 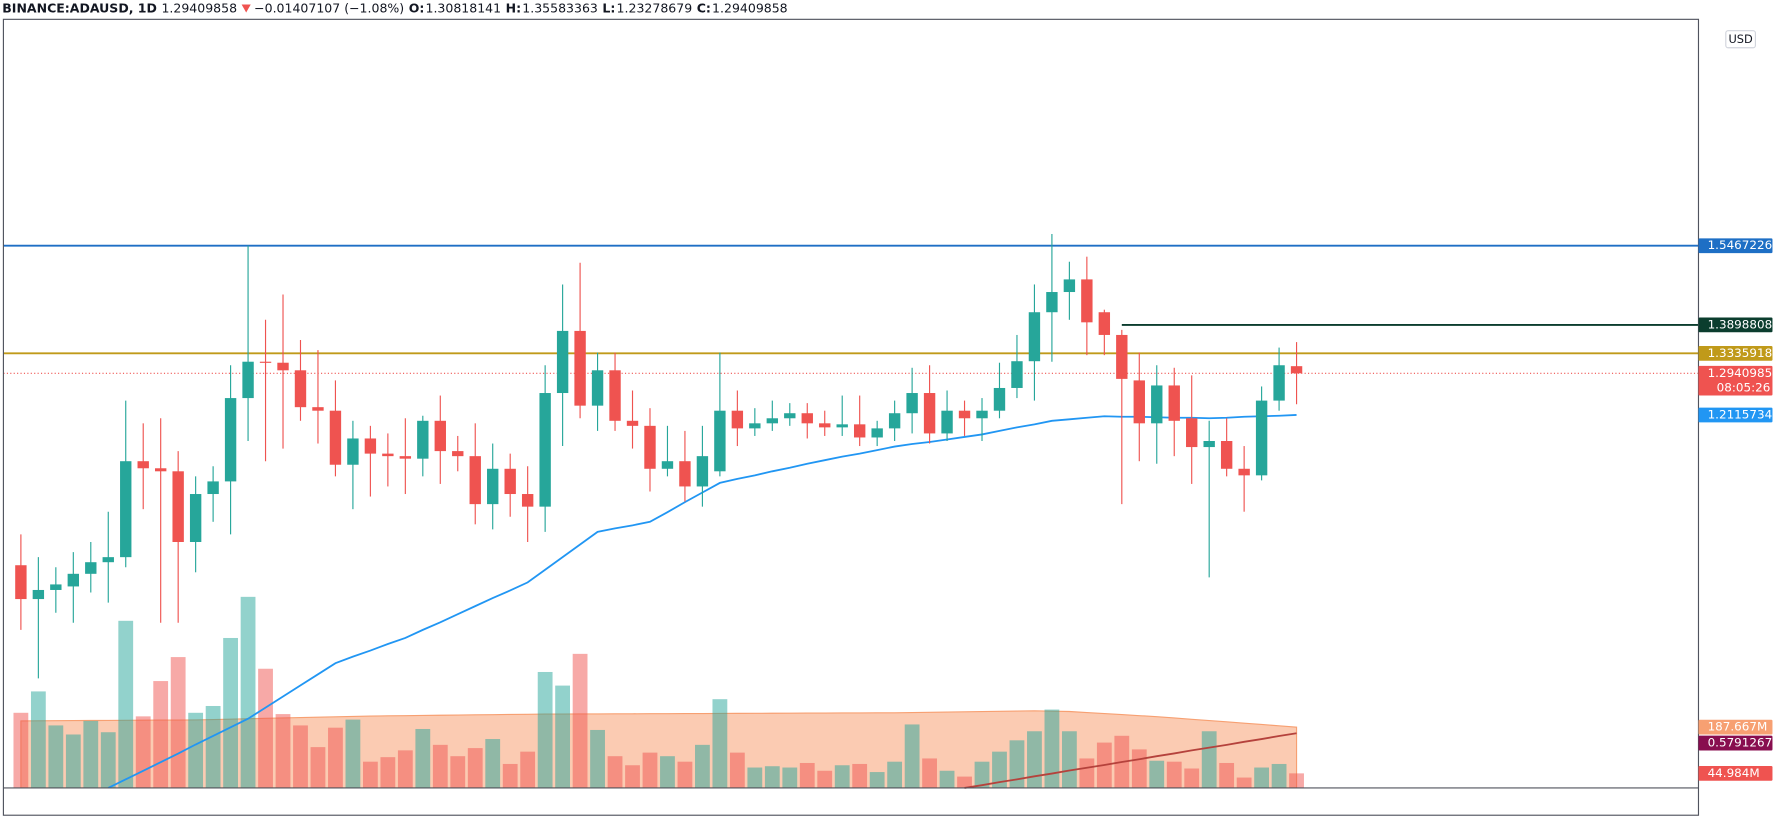 I want to click on price-label: 187.667M, so click(x=1738, y=727).